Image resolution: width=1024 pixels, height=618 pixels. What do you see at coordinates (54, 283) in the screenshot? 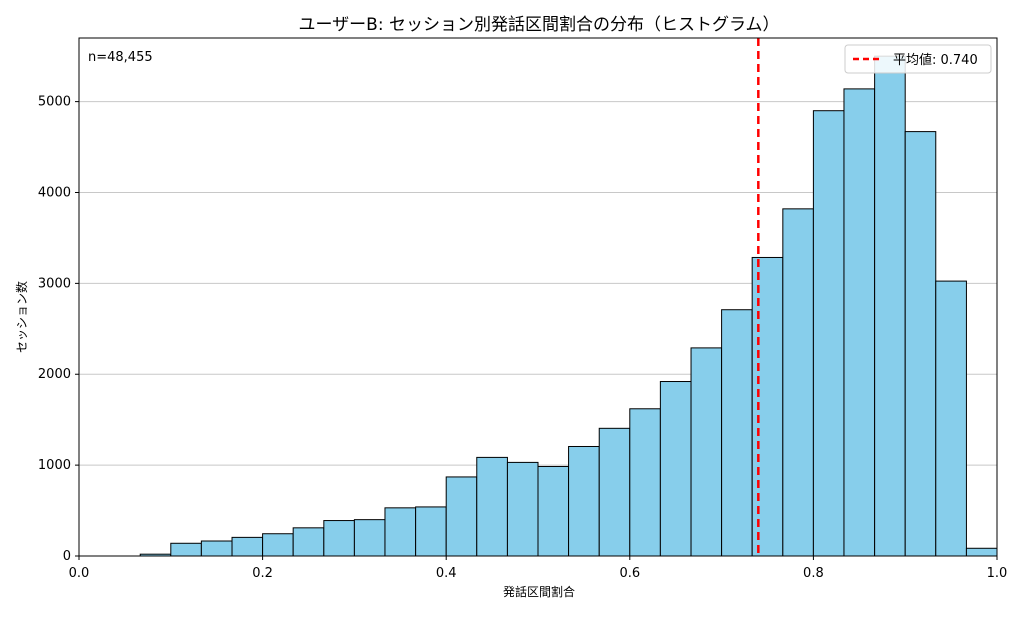
I see `y-tick-label: 3000` at bounding box center [54, 283].